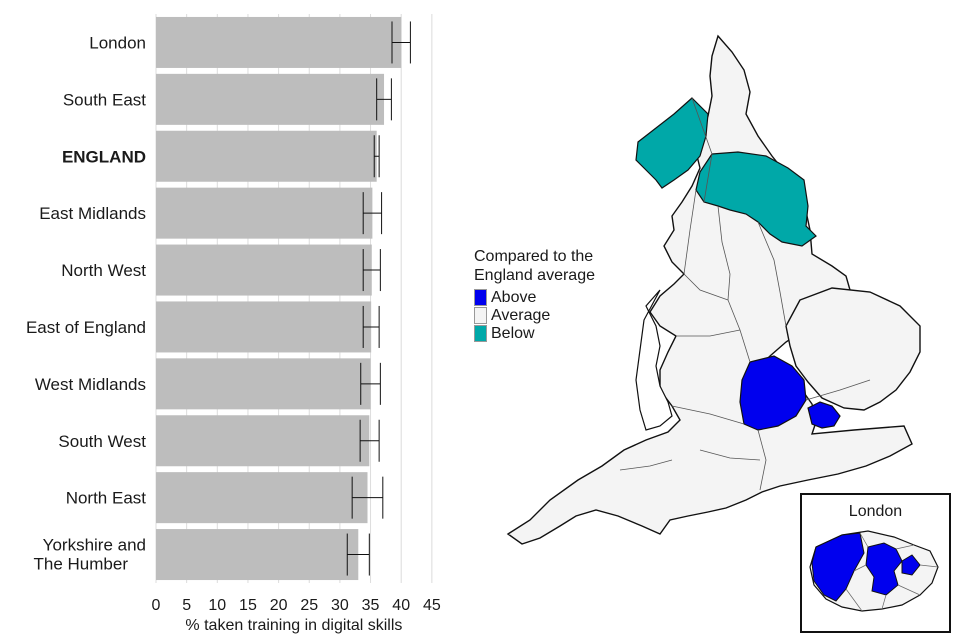 The height and width of the screenshot is (640, 960). I want to click on x-axis-title: % taken training in digital skills, so click(293, 625).